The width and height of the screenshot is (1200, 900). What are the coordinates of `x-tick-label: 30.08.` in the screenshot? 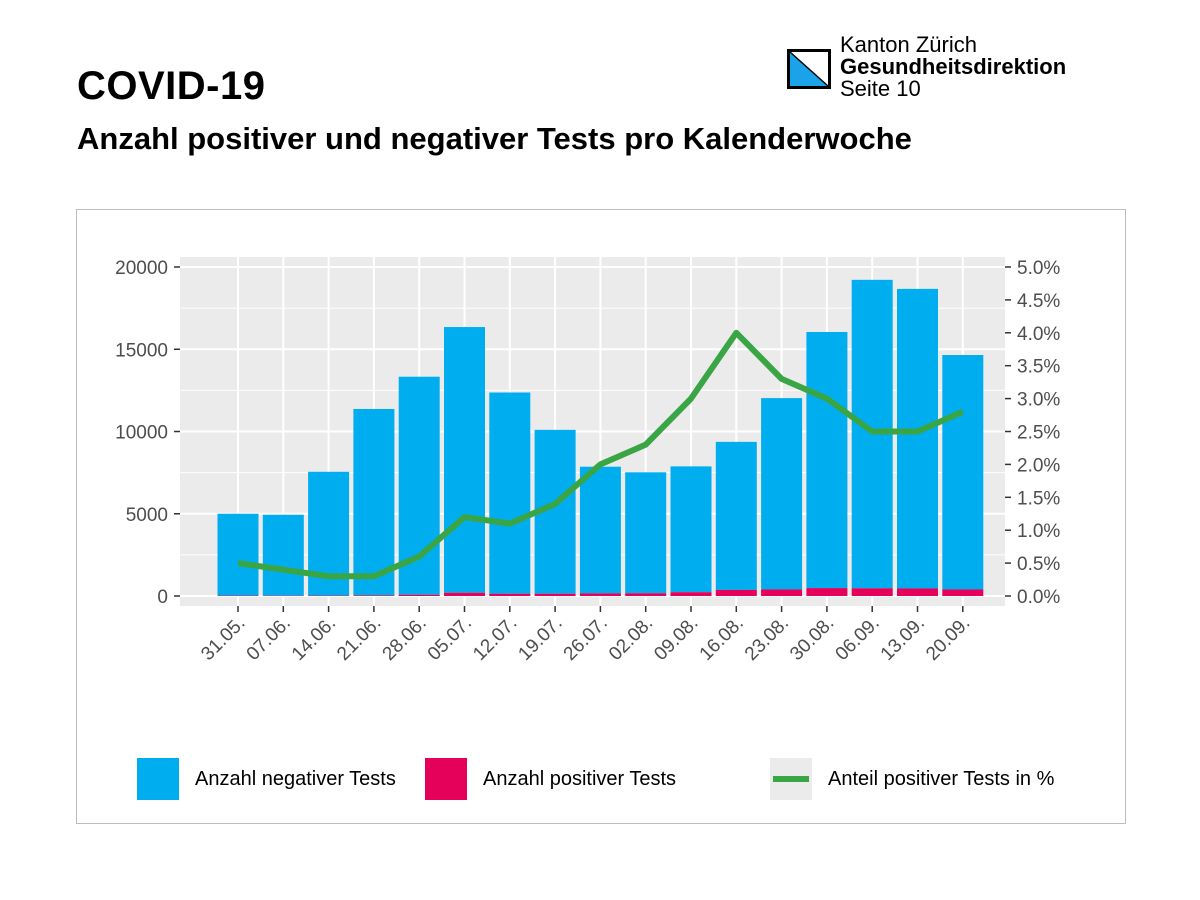 It's located at (812, 639).